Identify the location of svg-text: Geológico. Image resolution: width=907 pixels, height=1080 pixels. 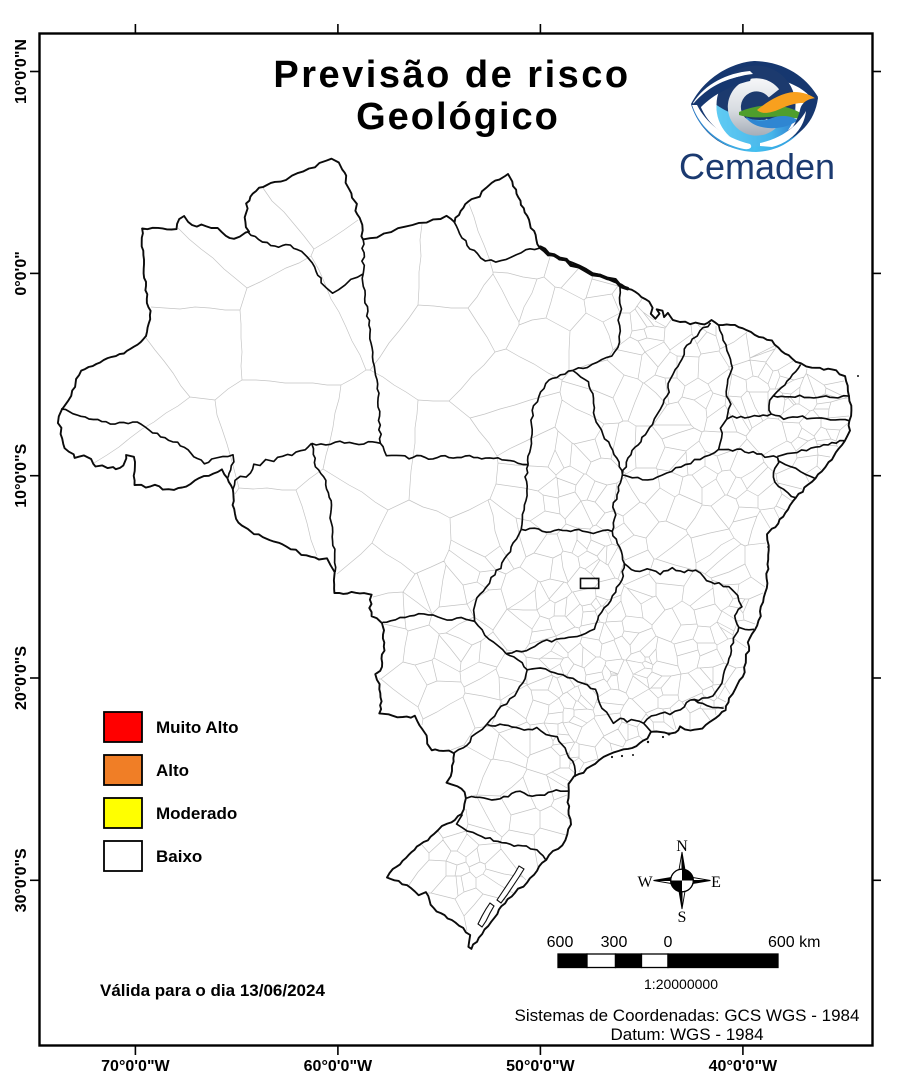
(458, 117).